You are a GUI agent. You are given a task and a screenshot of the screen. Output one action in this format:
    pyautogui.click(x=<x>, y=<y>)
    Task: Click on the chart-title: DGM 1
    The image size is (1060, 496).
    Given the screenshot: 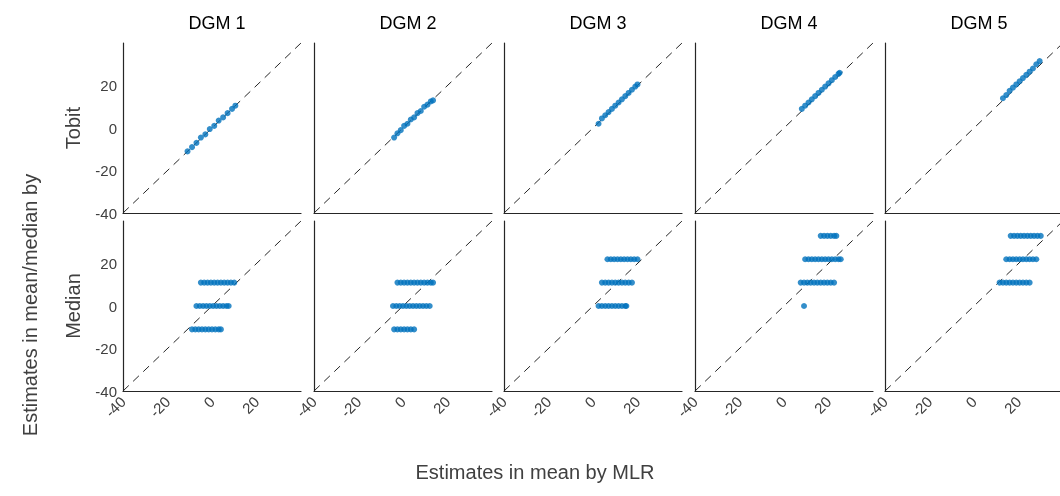 What is the action you would take?
    pyautogui.click(x=217, y=23)
    